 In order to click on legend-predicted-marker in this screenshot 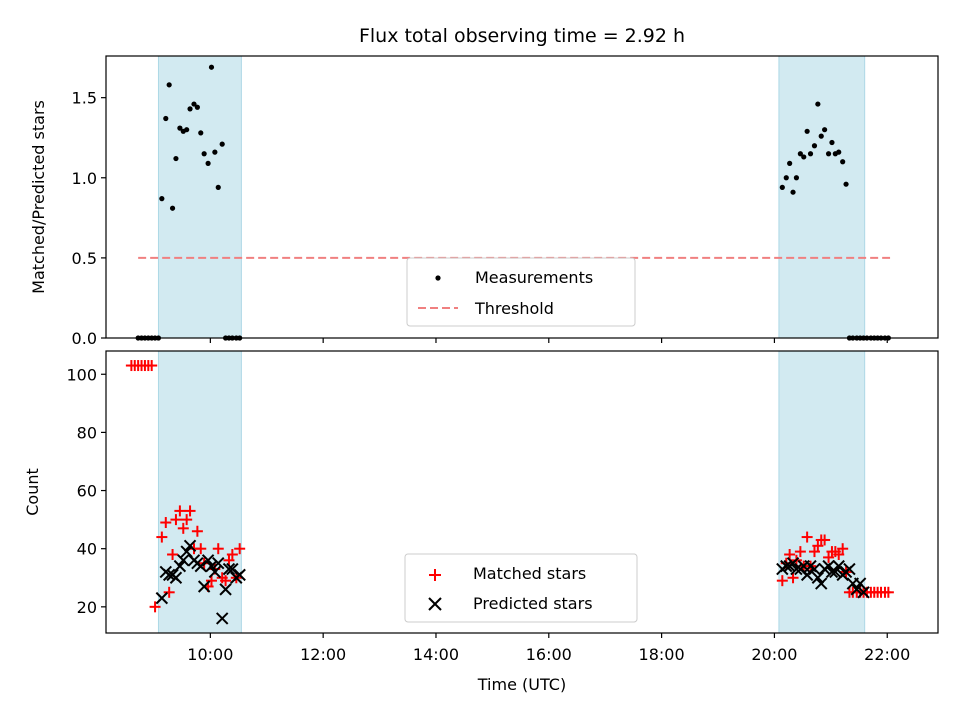, I will do `click(435, 604)`.